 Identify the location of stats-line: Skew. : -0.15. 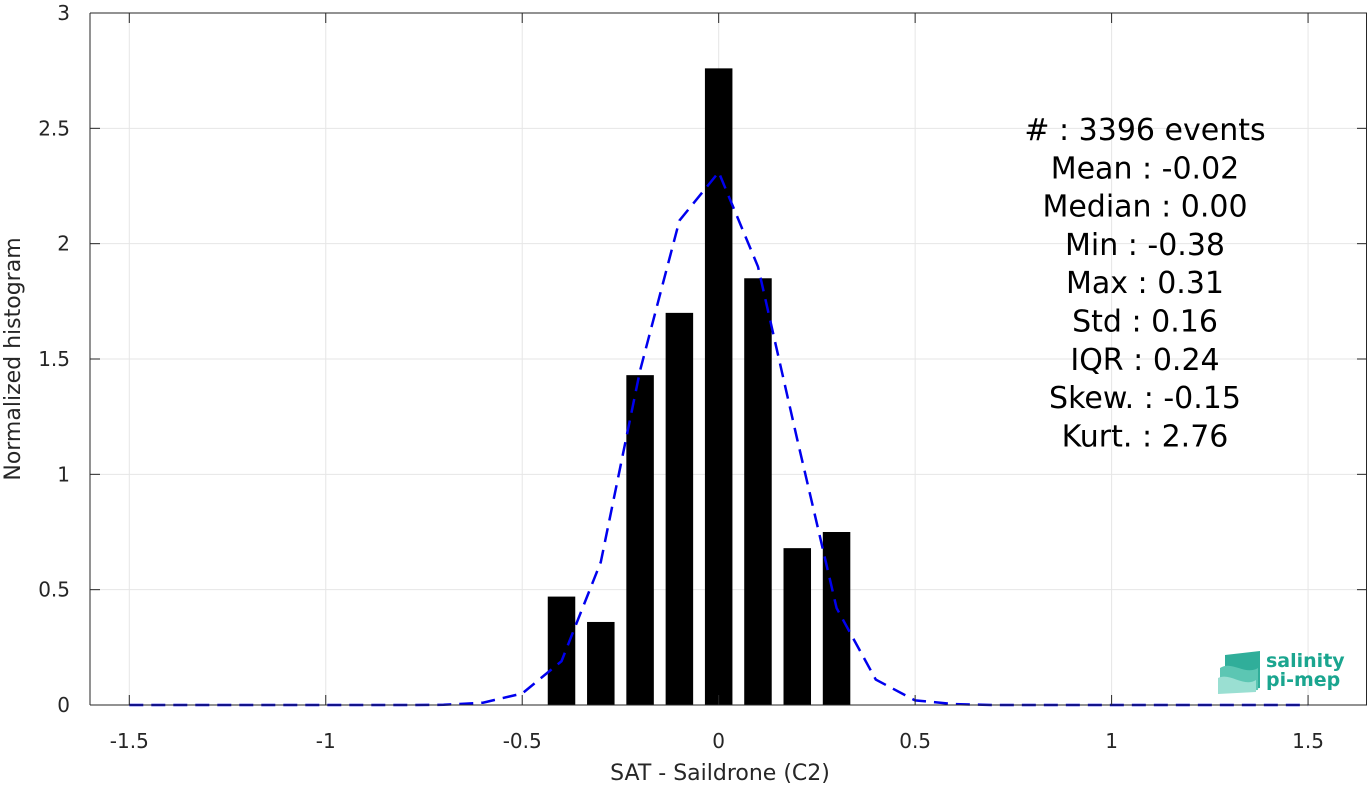
(1145, 398).